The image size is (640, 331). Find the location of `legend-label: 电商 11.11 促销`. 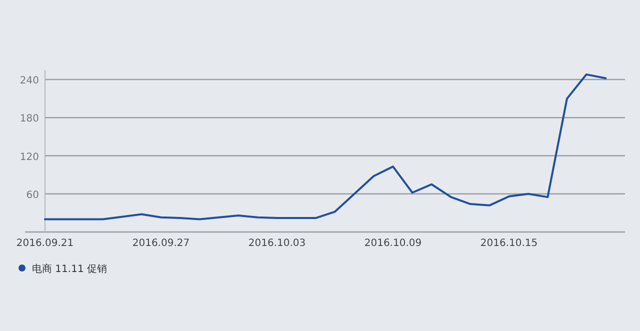

legend-label: 电商 11.11 促销 is located at coordinates (69, 269).